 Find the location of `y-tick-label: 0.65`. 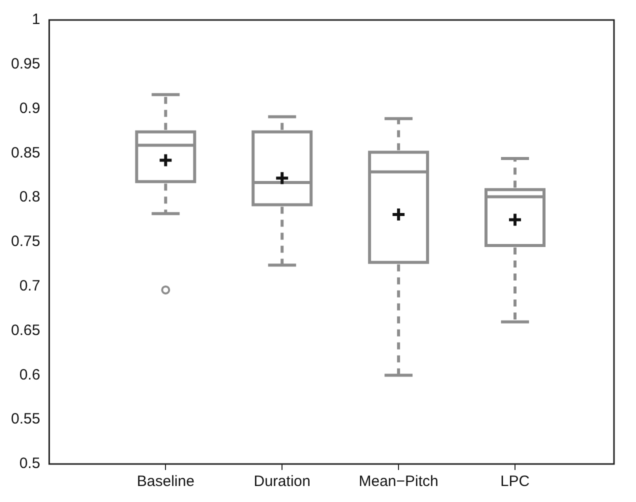

y-tick-label: 0.65 is located at coordinates (25, 330).